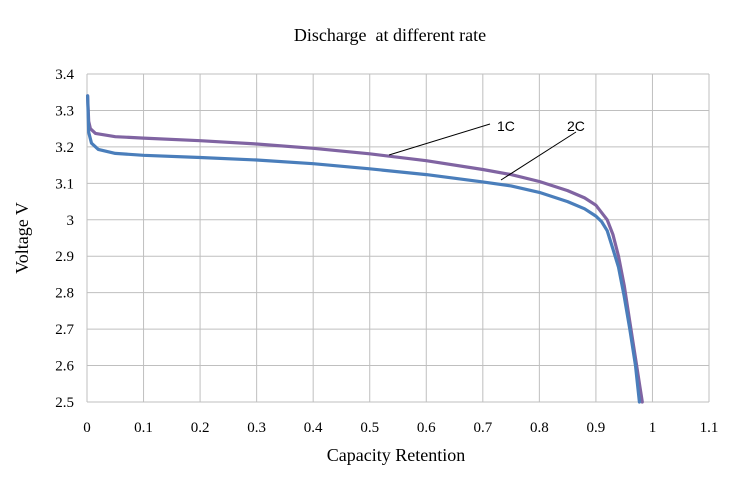  I want to click on x-tick-label: 0.5, so click(369, 428).